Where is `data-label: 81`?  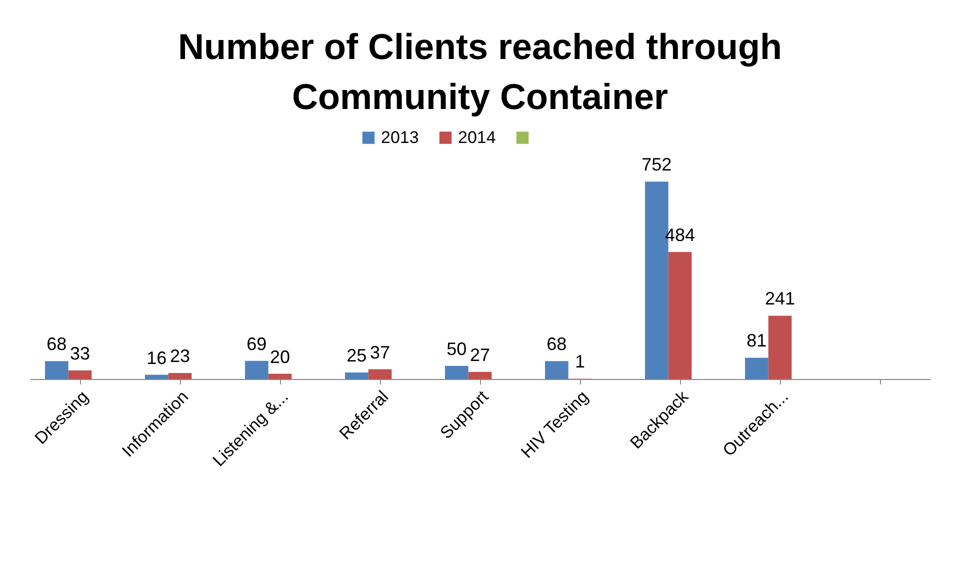 data-label: 81 is located at coordinates (756, 340).